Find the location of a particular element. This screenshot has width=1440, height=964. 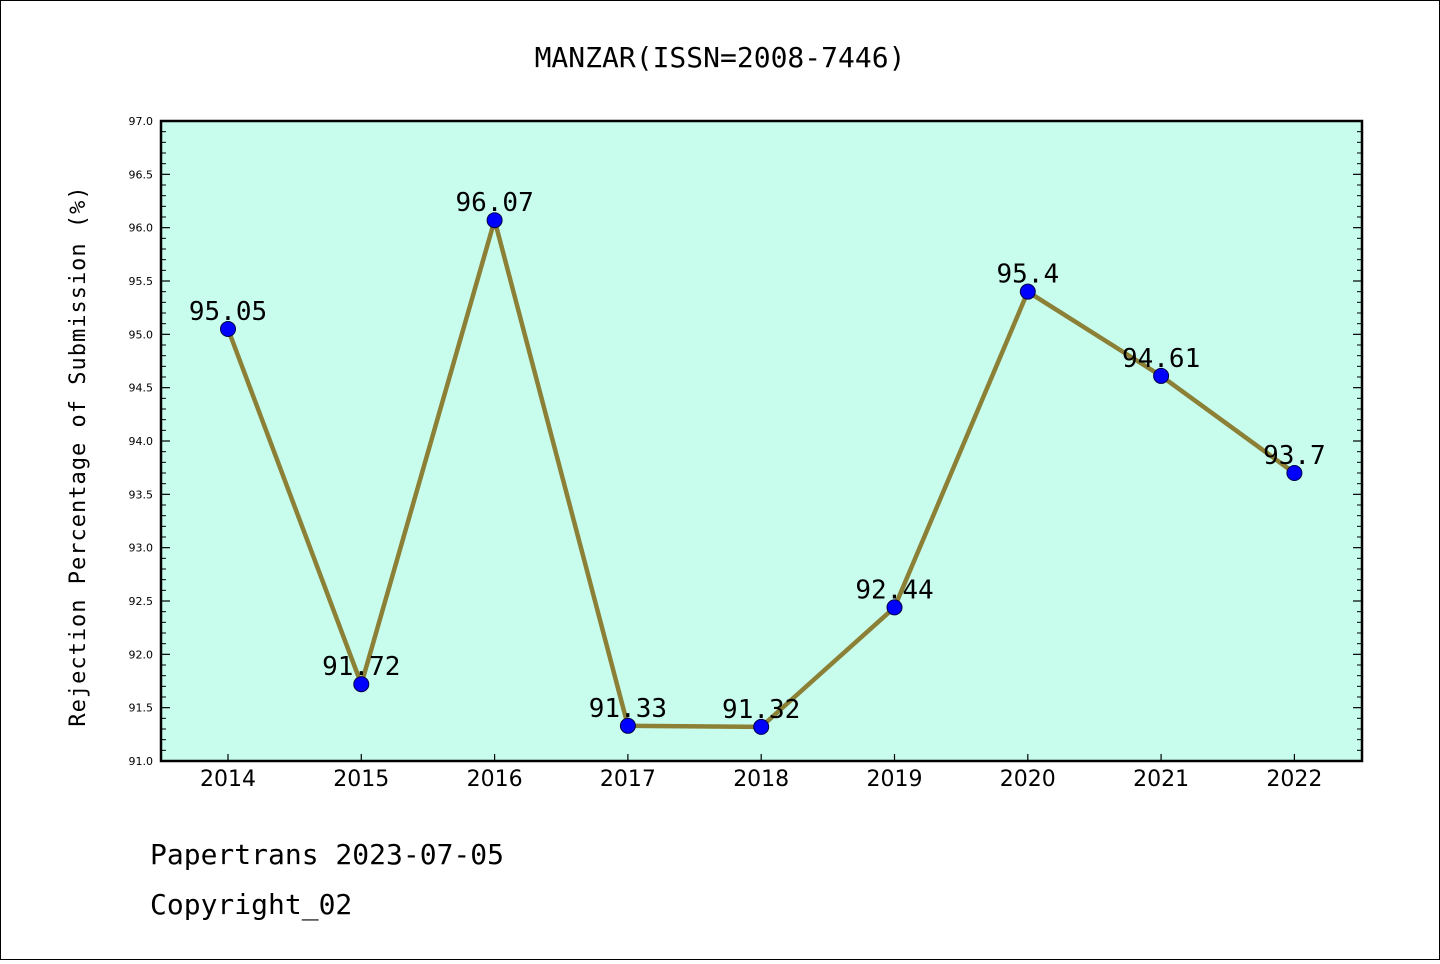

x-tick-label: 2019 is located at coordinates (895, 779).